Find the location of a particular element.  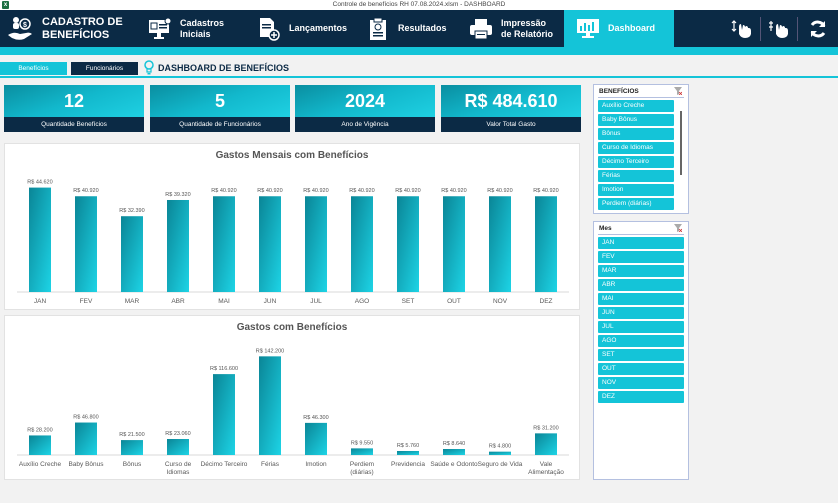

x-tick-label: Décimo Terceiro is located at coordinates (224, 464).